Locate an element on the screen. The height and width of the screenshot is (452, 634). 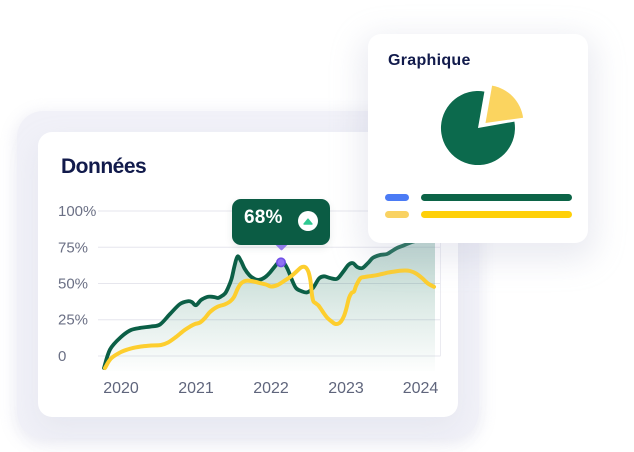
svg-text: 2022 is located at coordinates (271, 388).